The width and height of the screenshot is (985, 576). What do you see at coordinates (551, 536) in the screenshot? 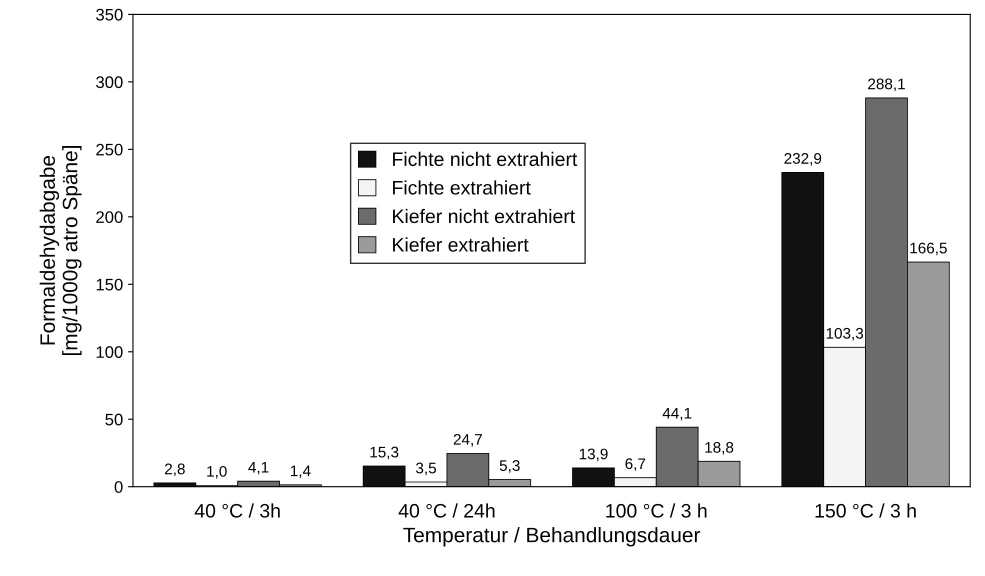
I see `x-axis-title: Temperatur / Behandlungsdauer` at bounding box center [551, 536].